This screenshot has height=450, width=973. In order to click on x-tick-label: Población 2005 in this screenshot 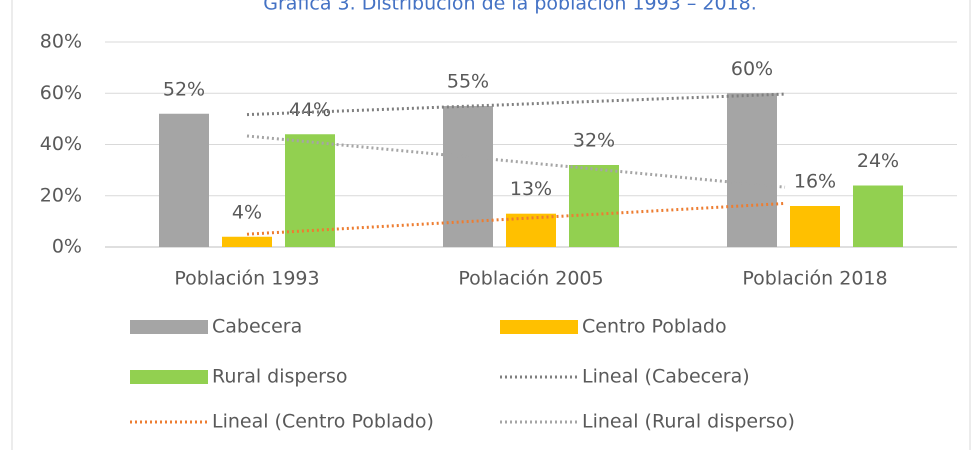, I will do `click(530, 279)`.